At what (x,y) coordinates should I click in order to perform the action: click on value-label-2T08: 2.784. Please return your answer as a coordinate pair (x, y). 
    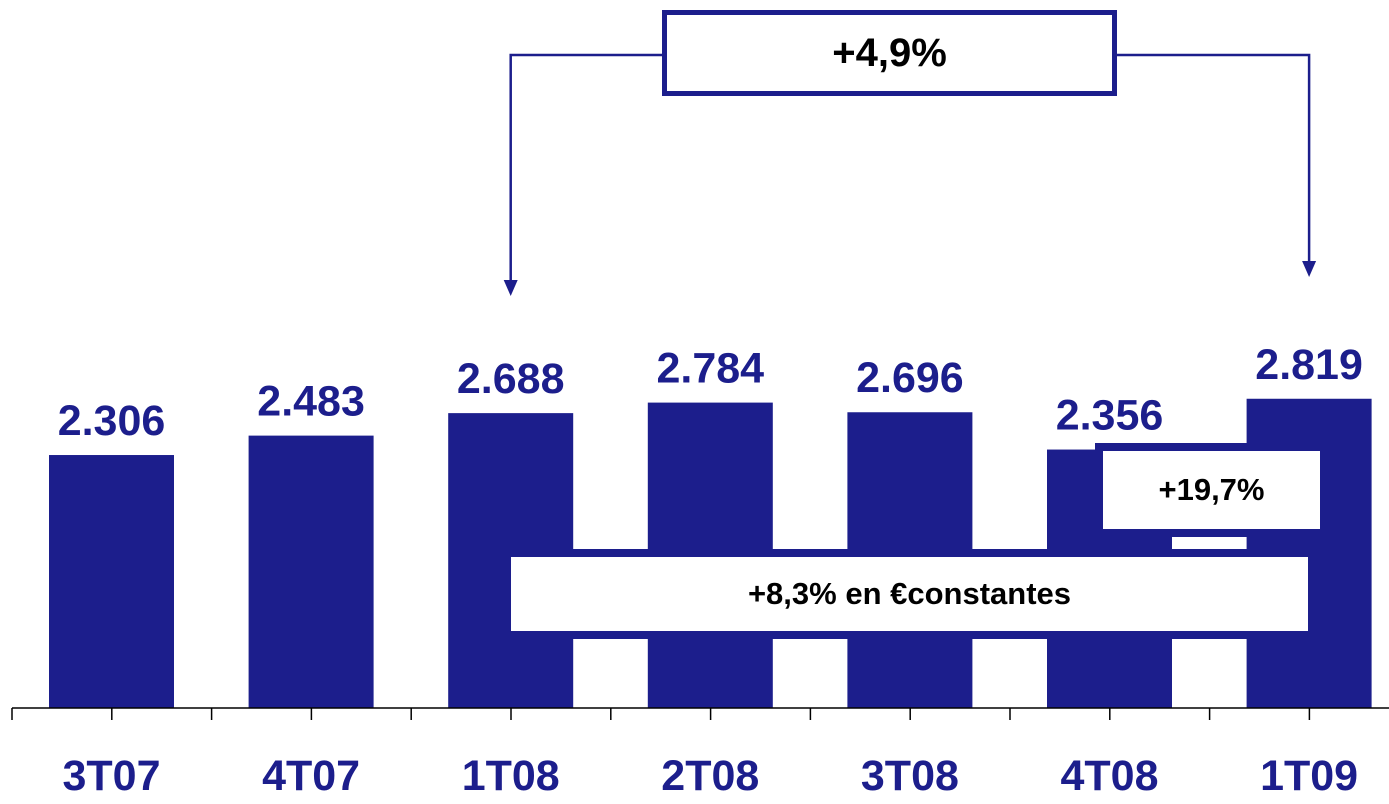
    Looking at the image, I should click on (710, 369).